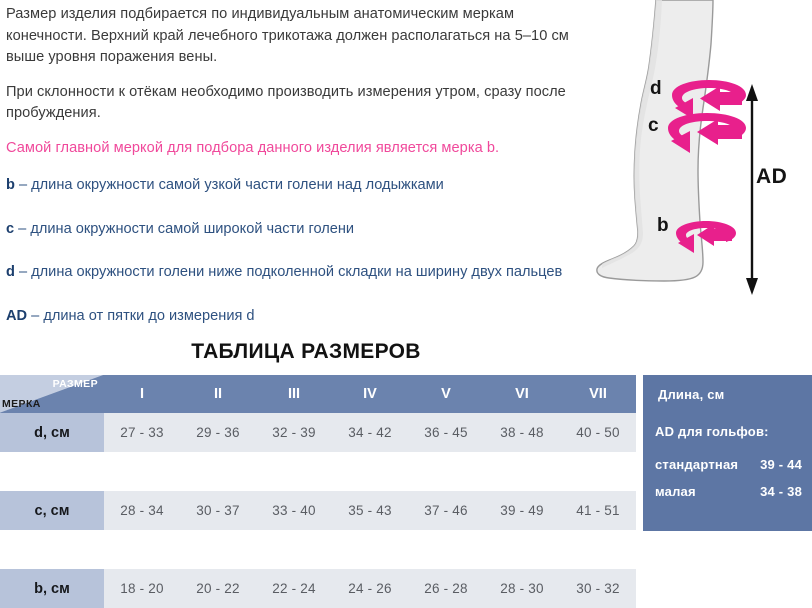 This screenshot has width=812, height=608. I want to click on cell-d-7: 40 - 50, so click(598, 432).